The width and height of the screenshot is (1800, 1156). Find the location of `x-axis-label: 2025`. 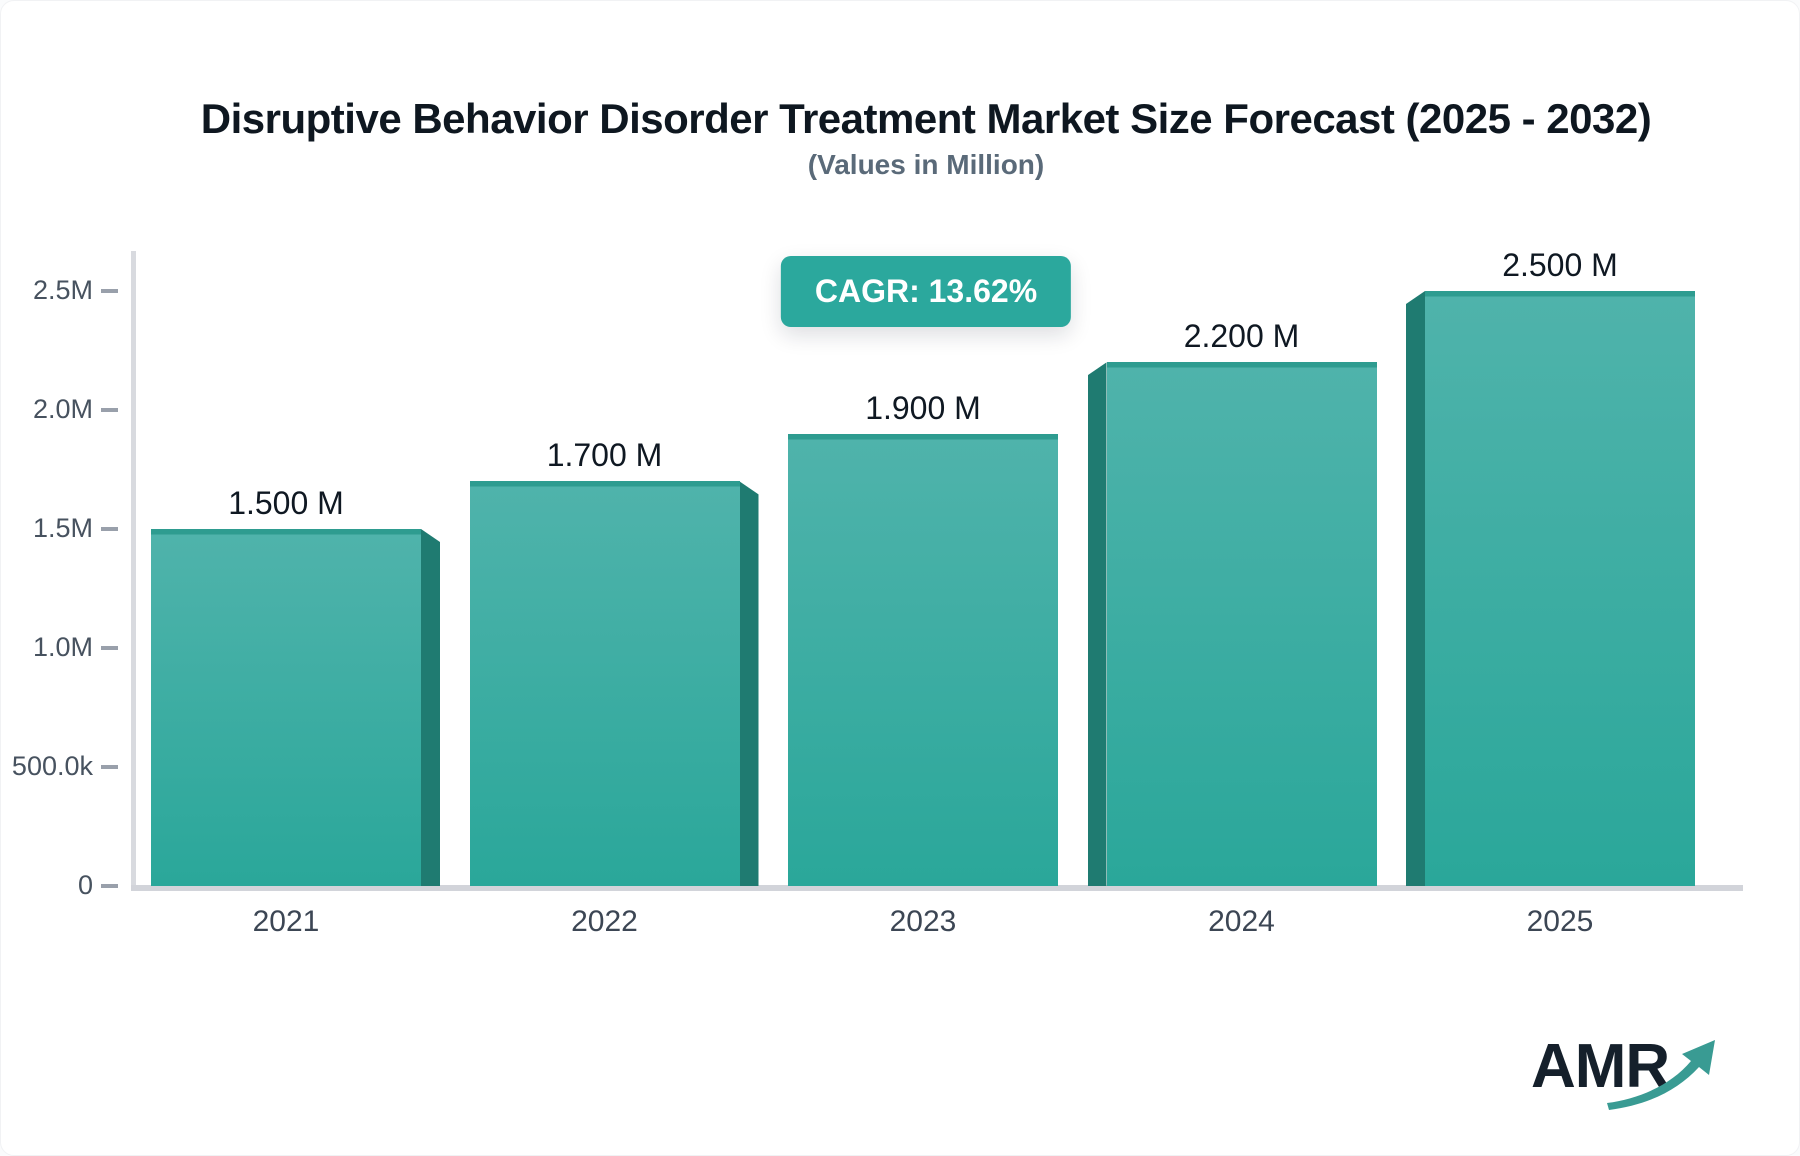

x-axis-label: 2025 is located at coordinates (1560, 921).